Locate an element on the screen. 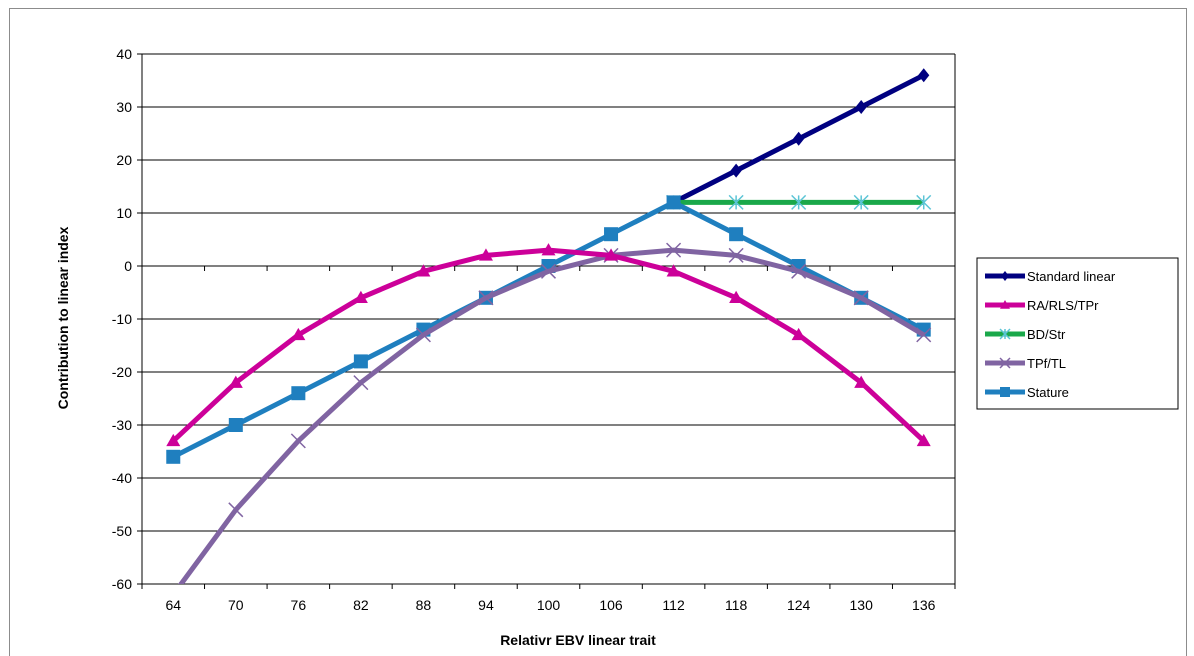 This screenshot has width=1194, height=656. x-axis-title: Relativr EBV linear trait is located at coordinates (578, 640).